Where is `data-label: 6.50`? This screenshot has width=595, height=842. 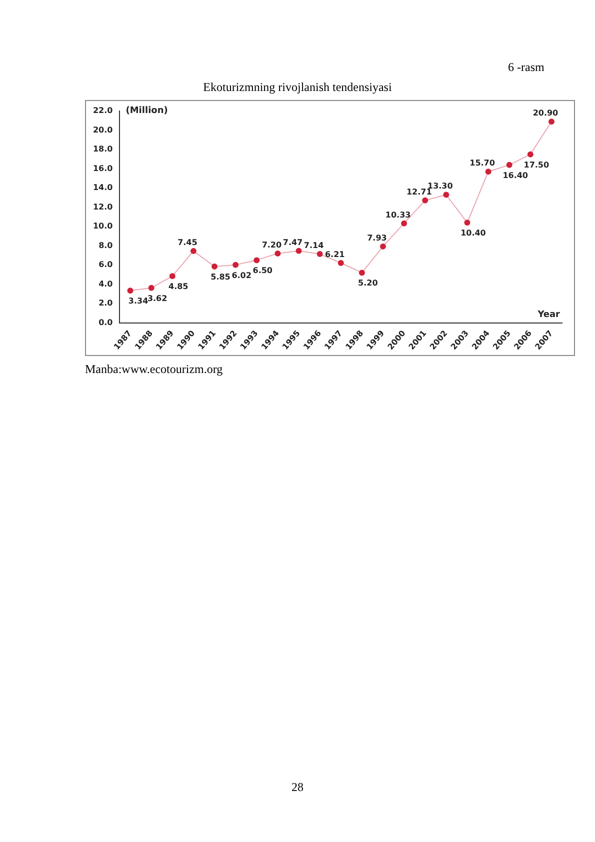
data-label: 6.50 is located at coordinates (262, 271).